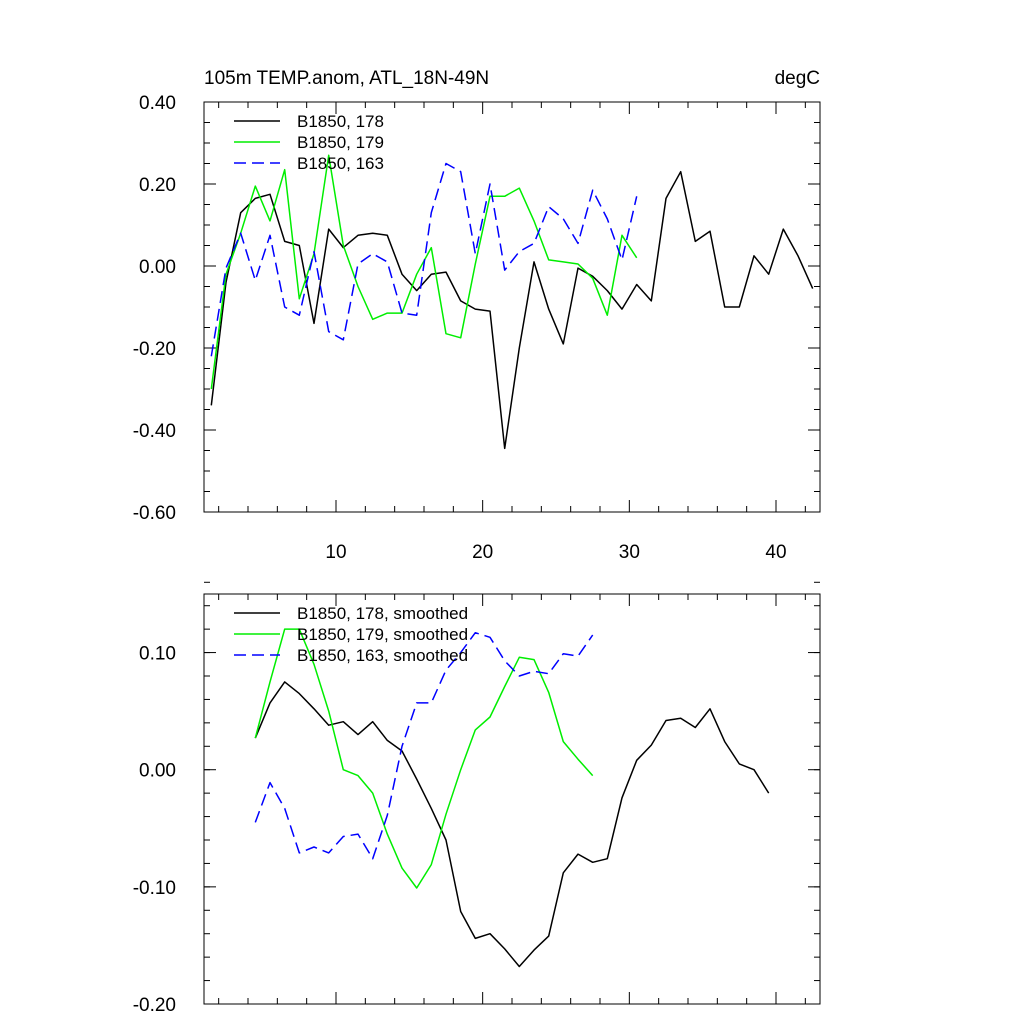 The image size is (1024, 1024). Describe the element at coordinates (629, 552) in the screenshot. I see `top-xtick-label: 30` at that location.